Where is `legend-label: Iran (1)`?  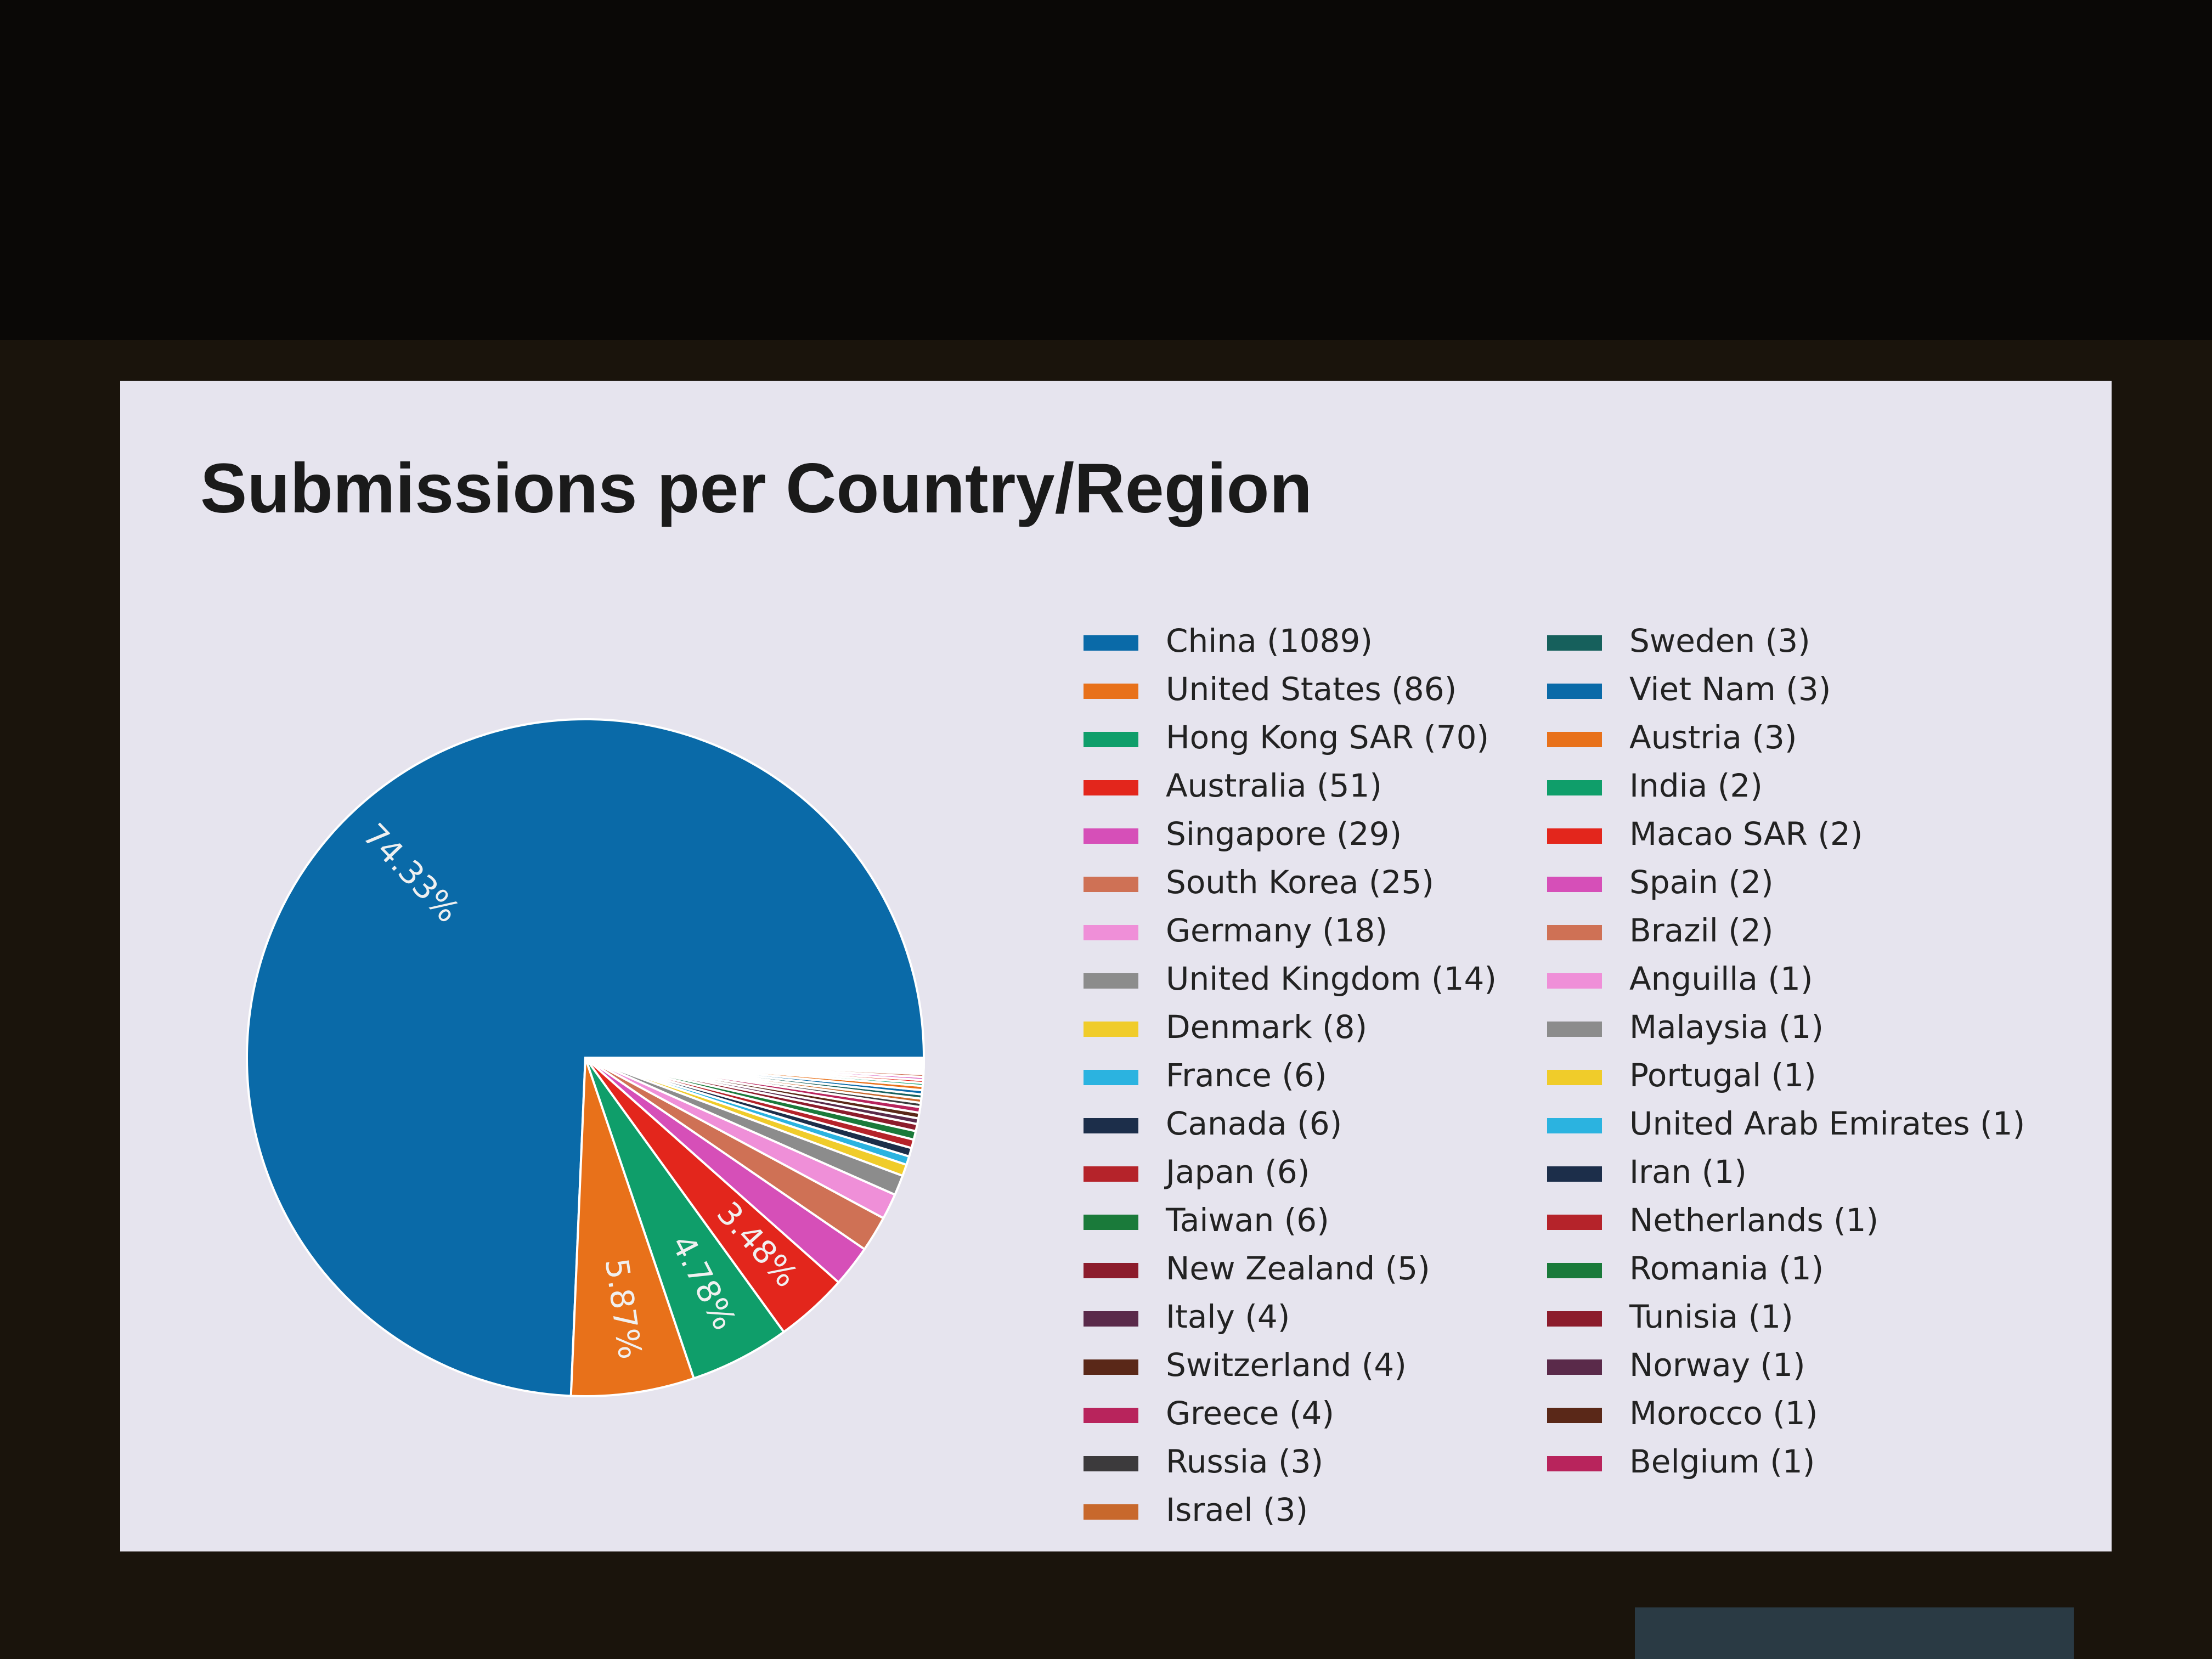 legend-label: Iran (1) is located at coordinates (1688, 1171).